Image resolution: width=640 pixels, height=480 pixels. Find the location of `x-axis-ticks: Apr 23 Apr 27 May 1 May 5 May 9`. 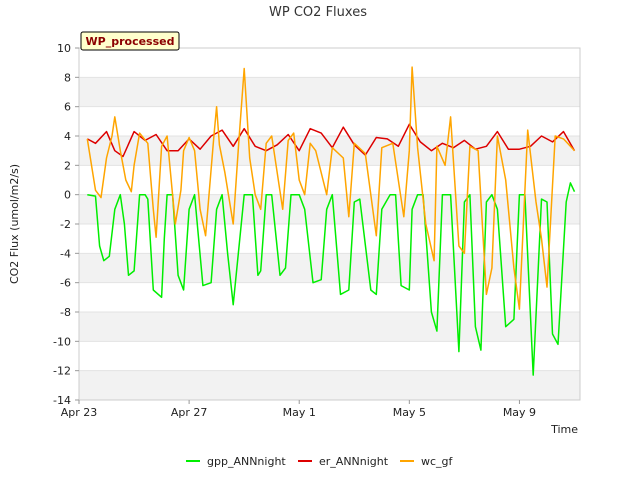

x-axis-ticks: Apr 23 Apr 27 May 1 May 5 May 9 is located at coordinates (298, 409).